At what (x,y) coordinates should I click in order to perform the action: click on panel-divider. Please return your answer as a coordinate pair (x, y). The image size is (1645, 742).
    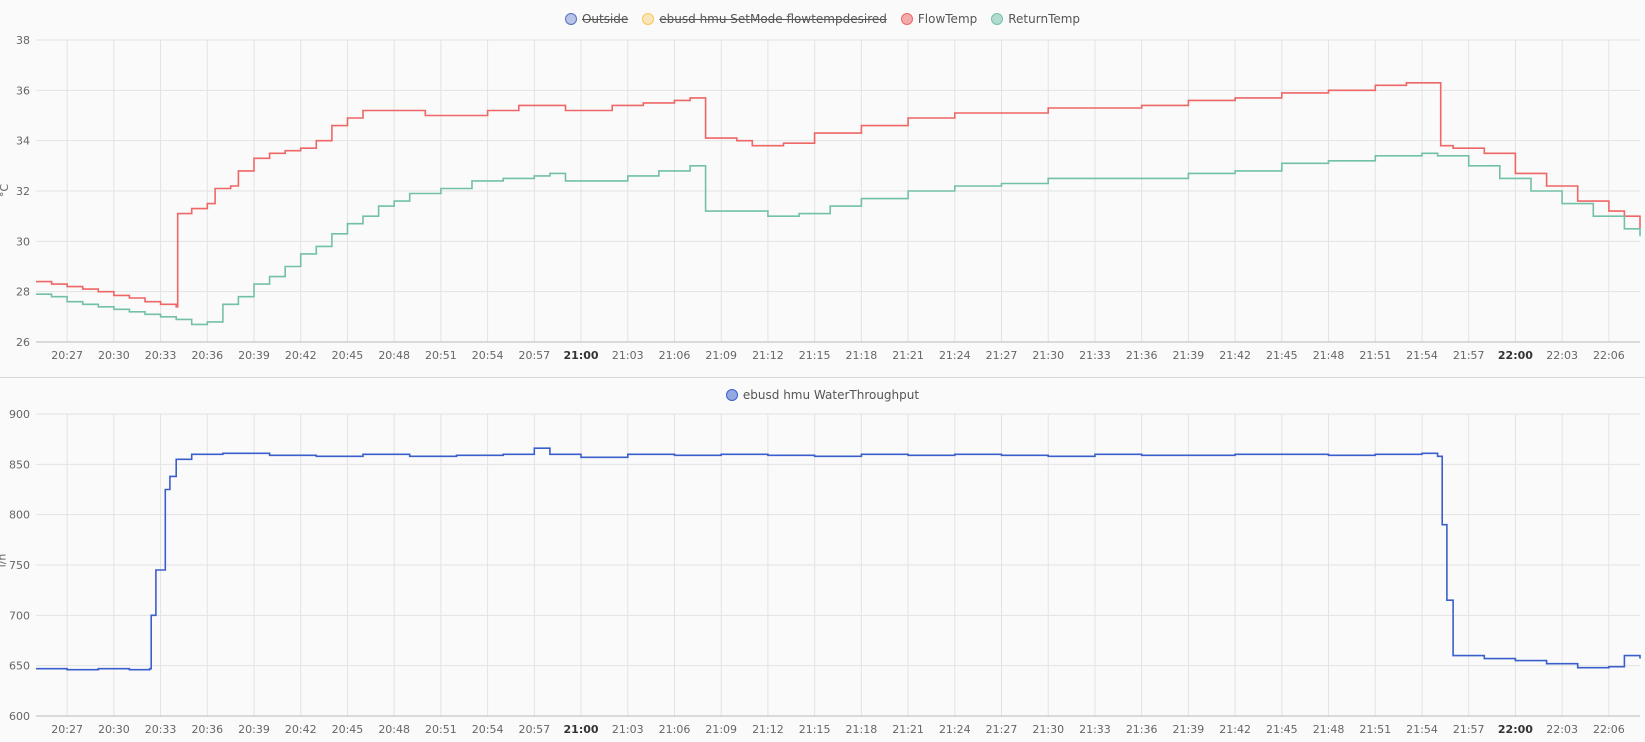
    Looking at the image, I should click on (822, 377).